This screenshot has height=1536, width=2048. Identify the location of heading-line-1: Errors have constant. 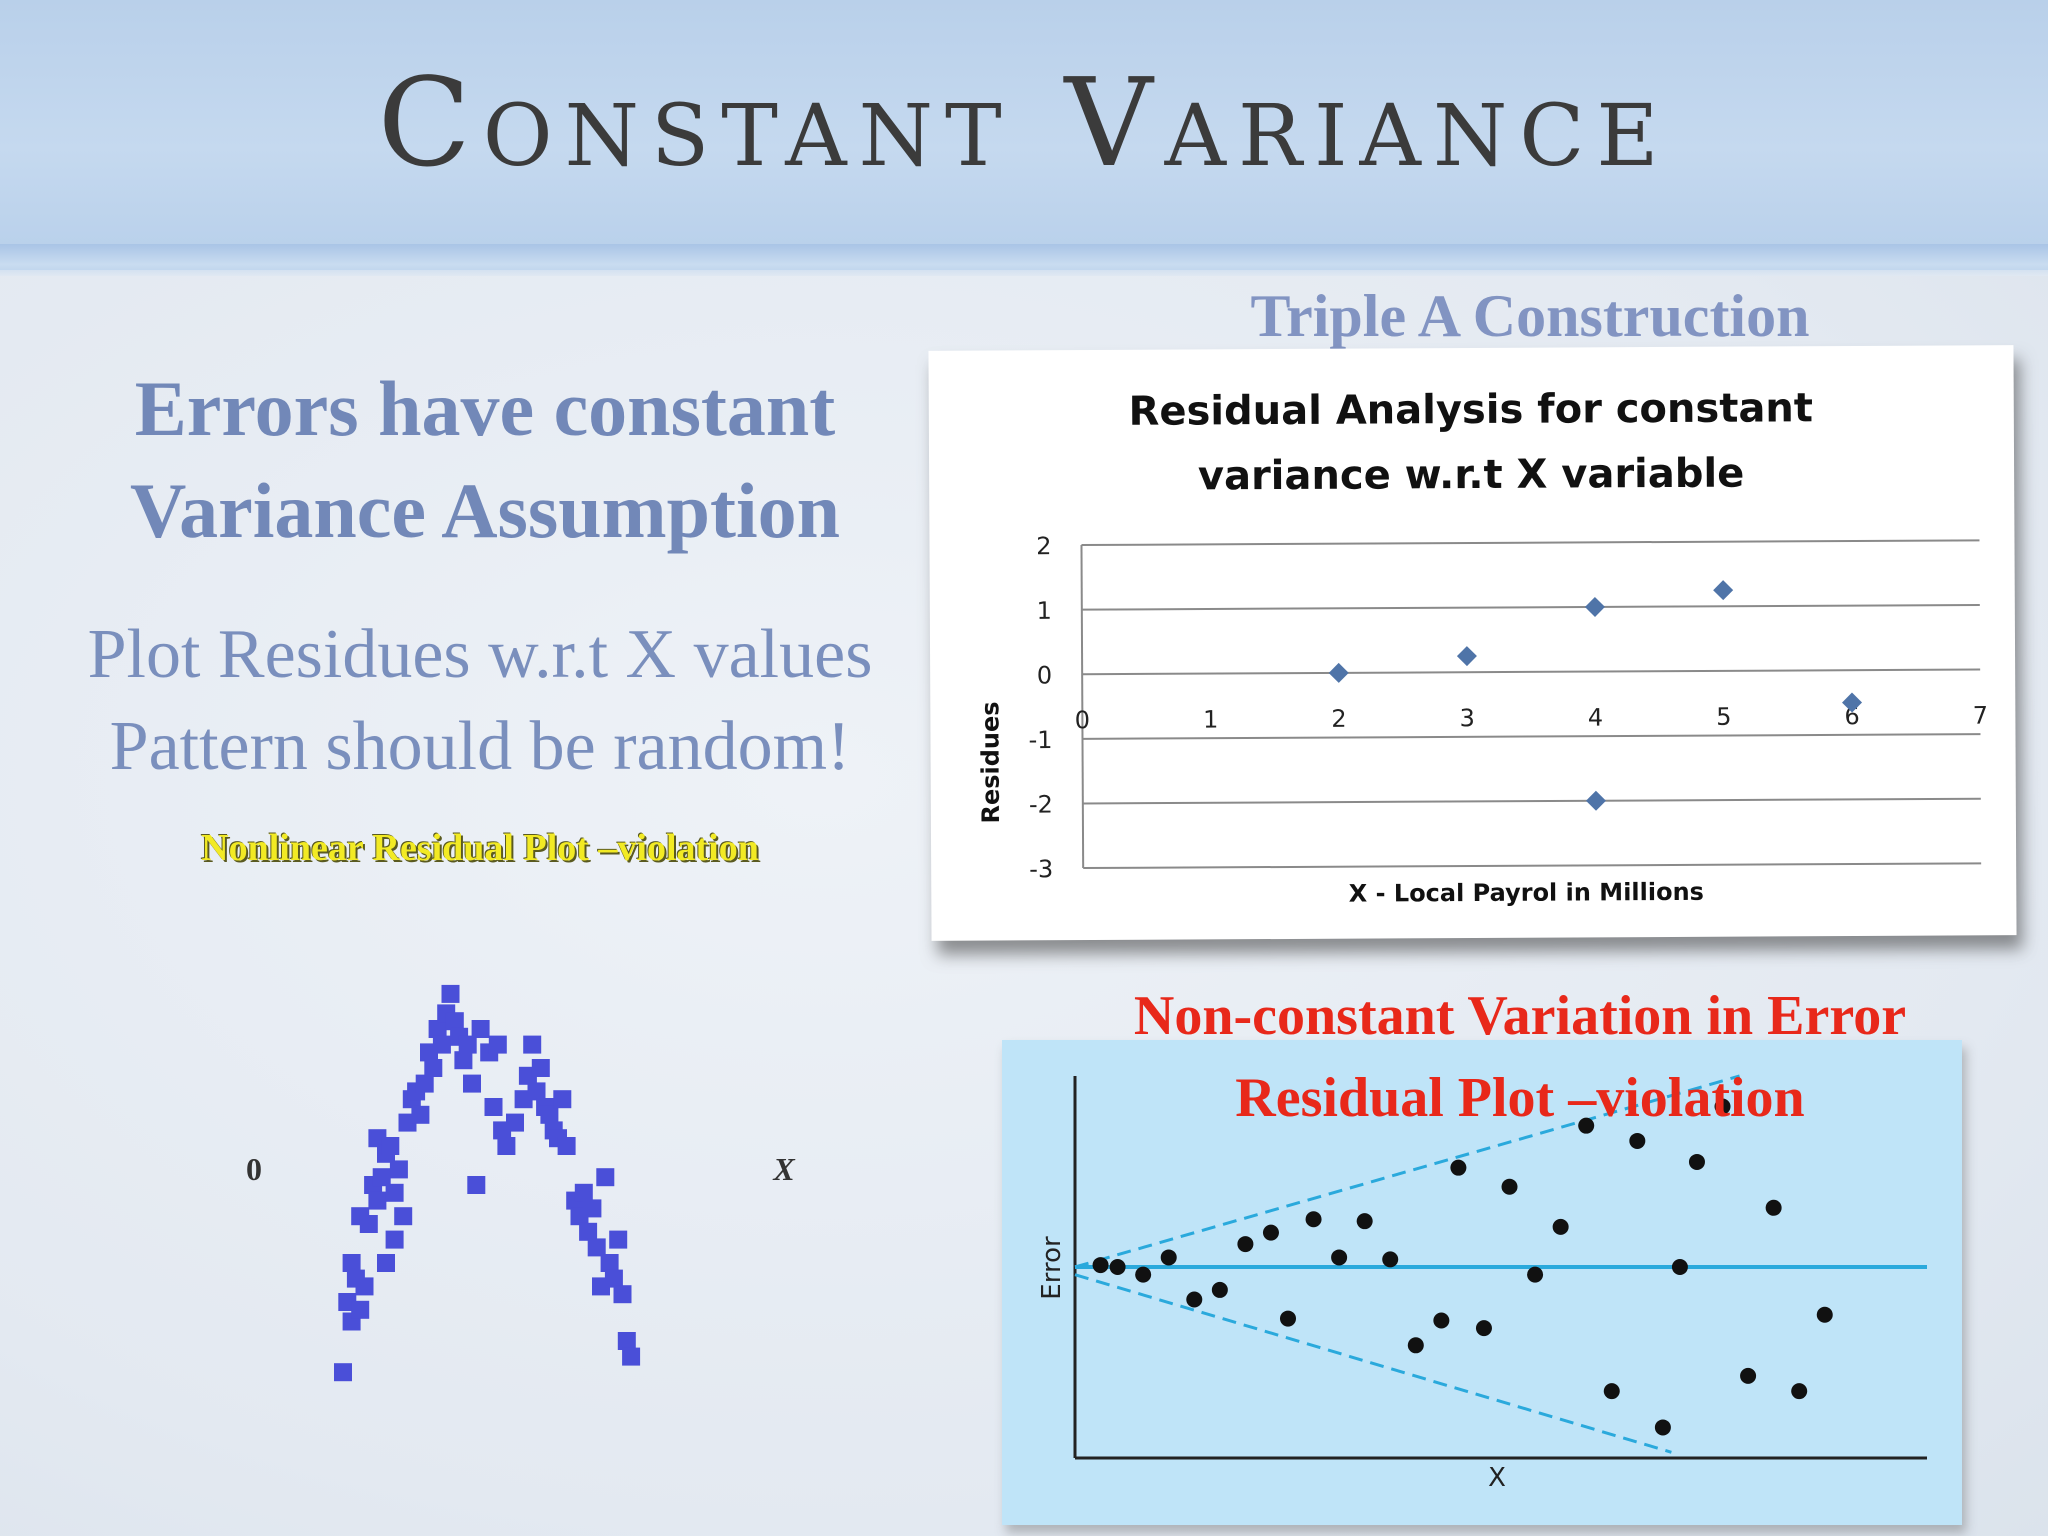
(485, 408).